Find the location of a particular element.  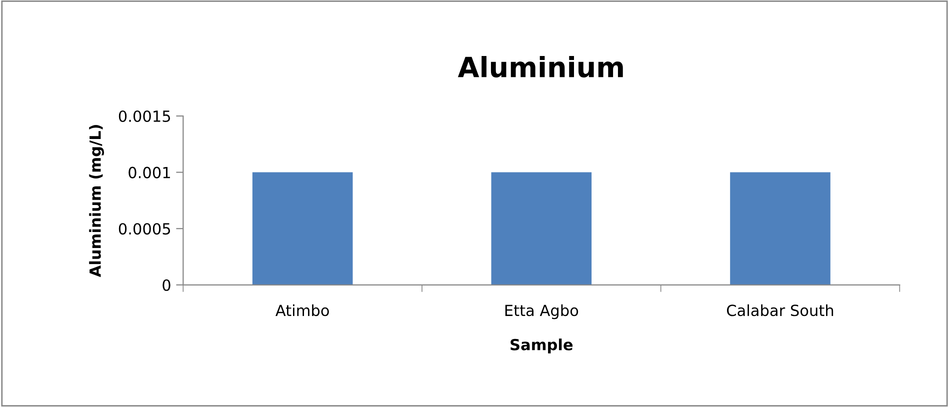

x-tick-label: Atimbo is located at coordinates (302, 310).